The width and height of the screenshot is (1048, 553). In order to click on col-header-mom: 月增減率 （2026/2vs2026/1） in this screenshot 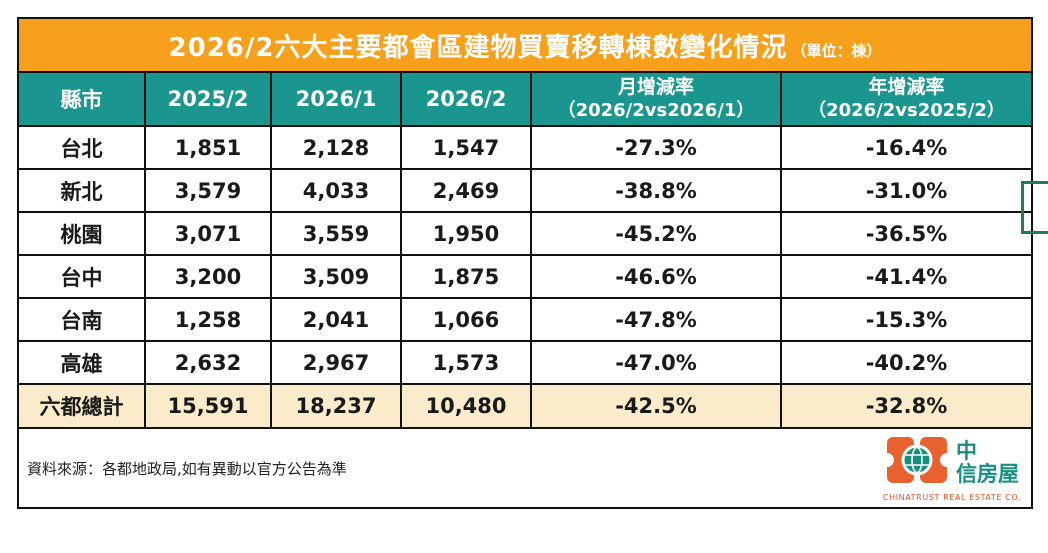, I will do `click(656, 99)`.